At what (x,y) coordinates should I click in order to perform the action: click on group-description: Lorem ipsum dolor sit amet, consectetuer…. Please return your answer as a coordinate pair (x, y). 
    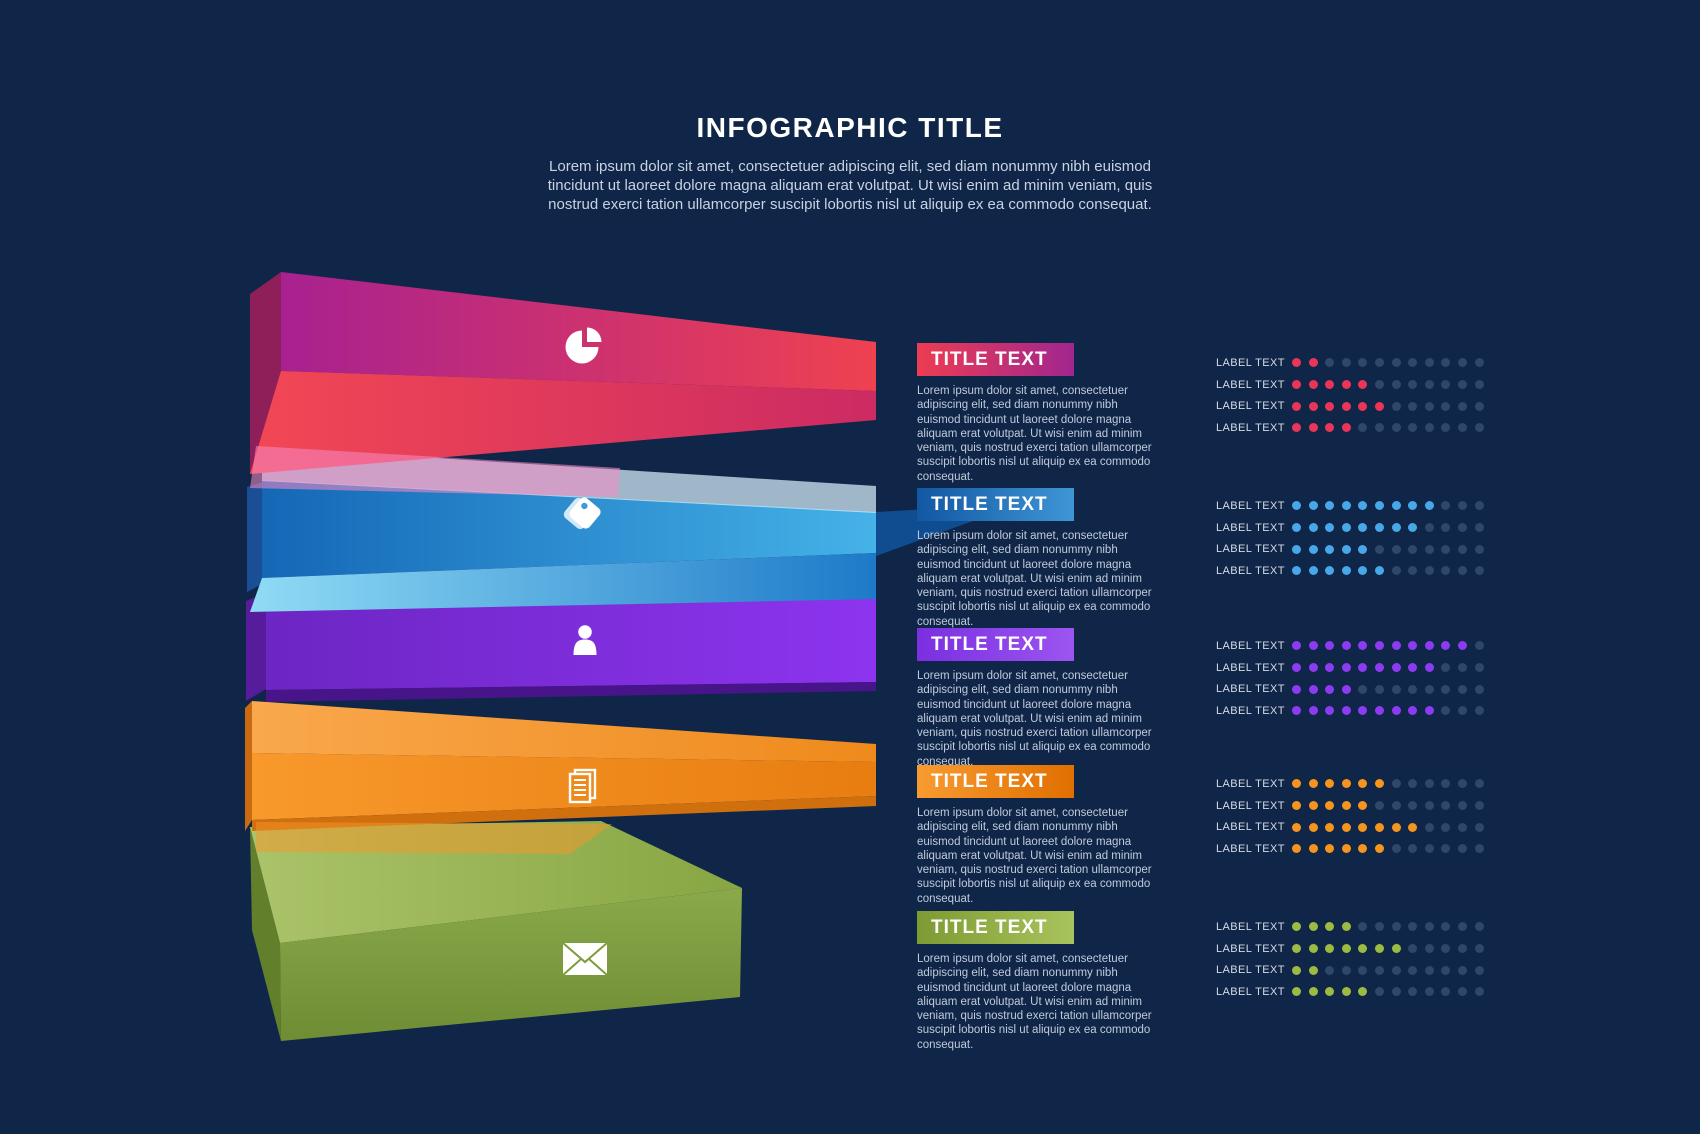
    Looking at the image, I should click on (1034, 579).